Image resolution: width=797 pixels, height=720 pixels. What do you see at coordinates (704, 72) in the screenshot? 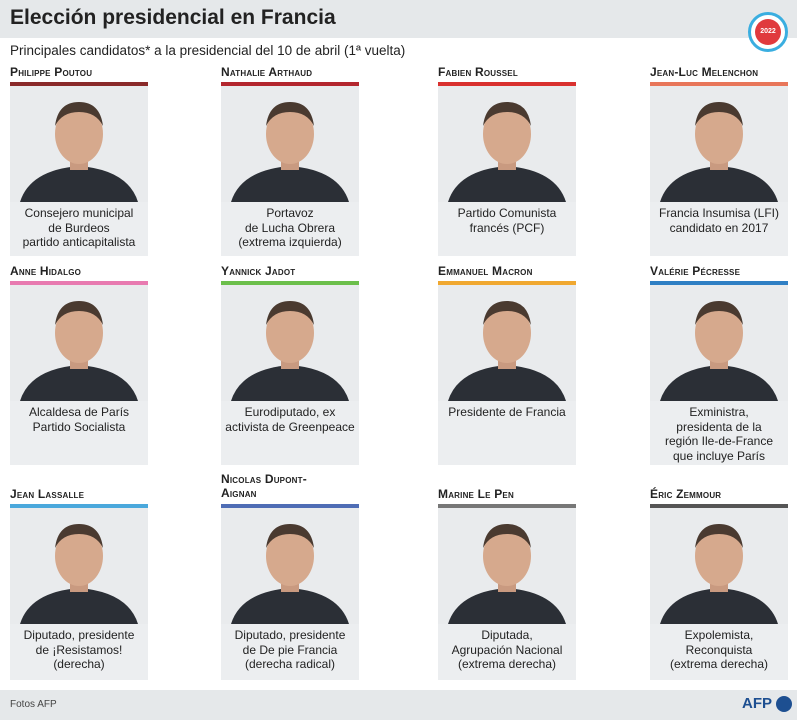
I see `candidate-name: Jean-Luc Melenchon` at bounding box center [704, 72].